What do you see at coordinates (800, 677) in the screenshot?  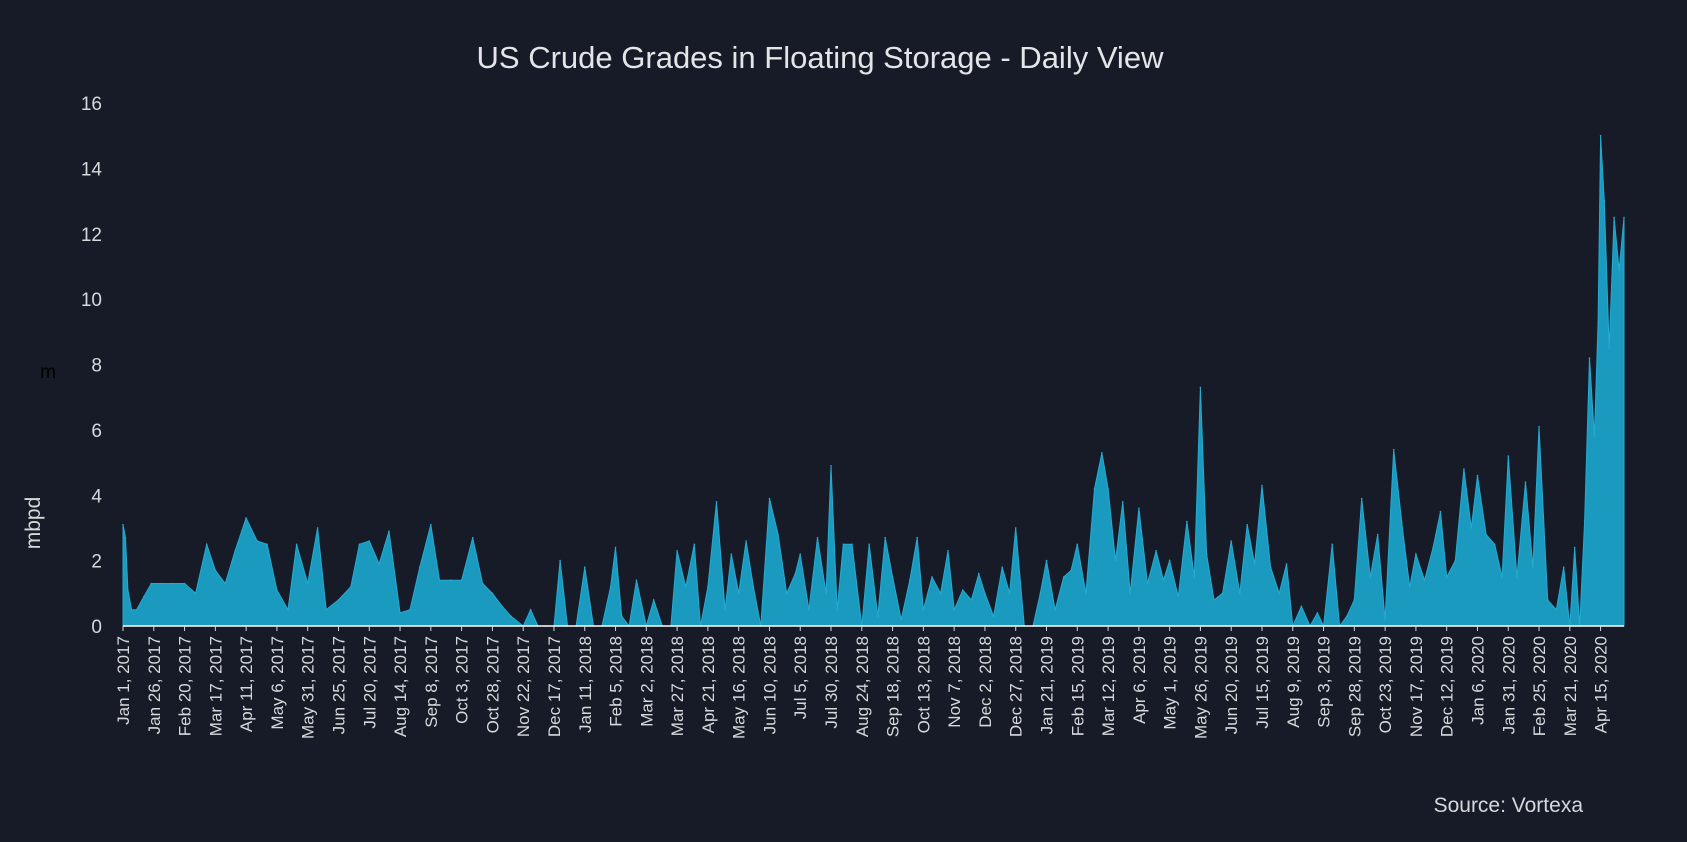 I see `x-tick-label: Jul 5, 2018` at bounding box center [800, 677].